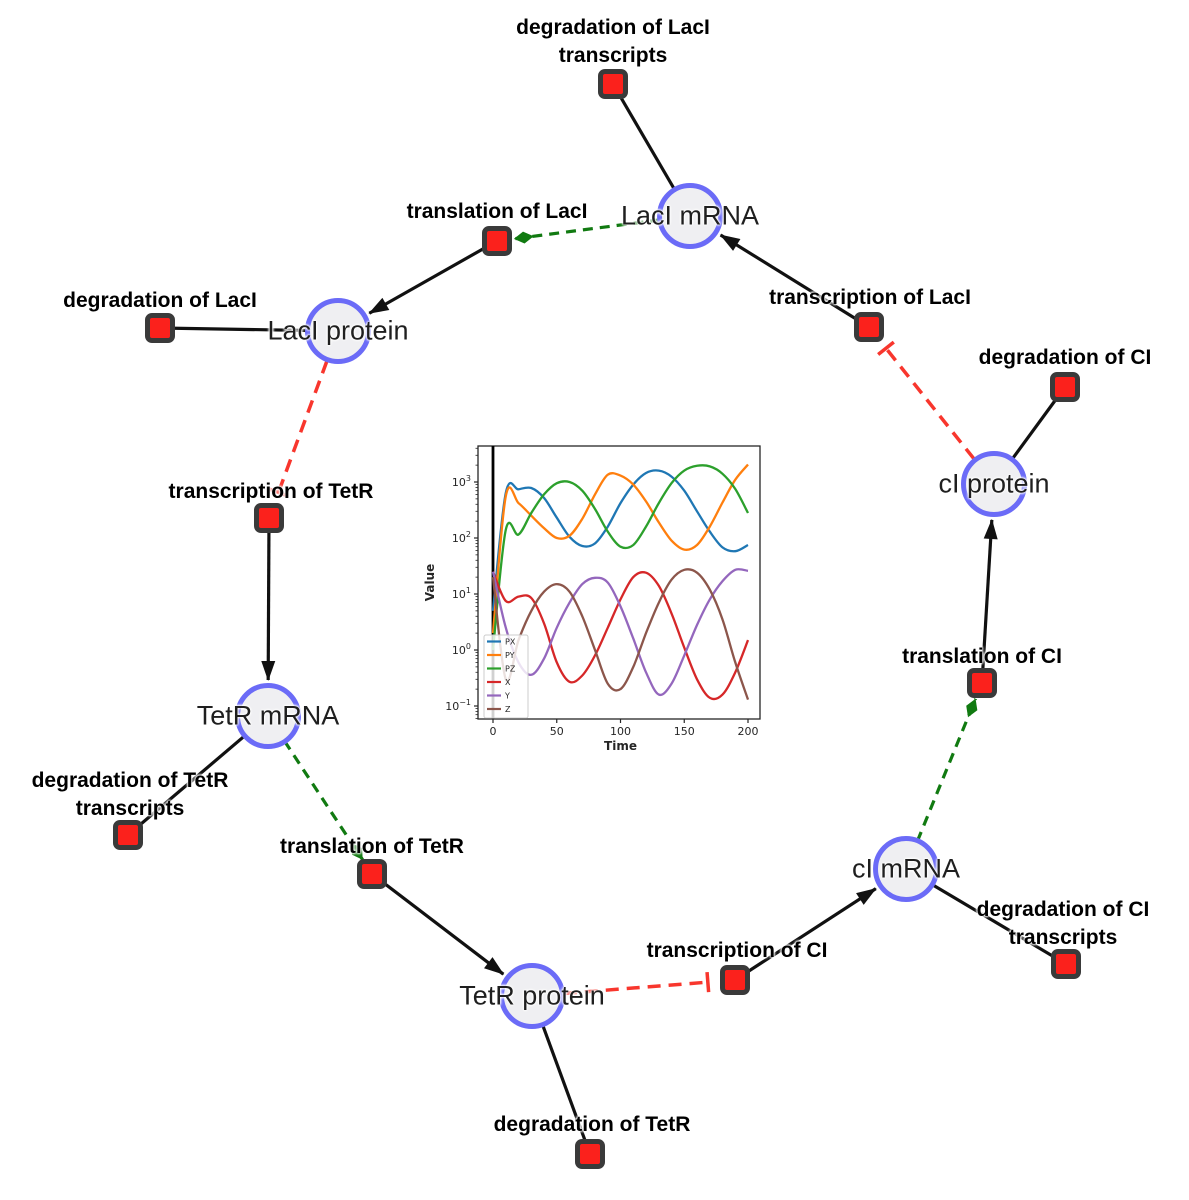 This screenshot has height=1200, width=1189. I want to click on edge-inhibition-tetr-protein-to-tx-ci, so click(637, 984).